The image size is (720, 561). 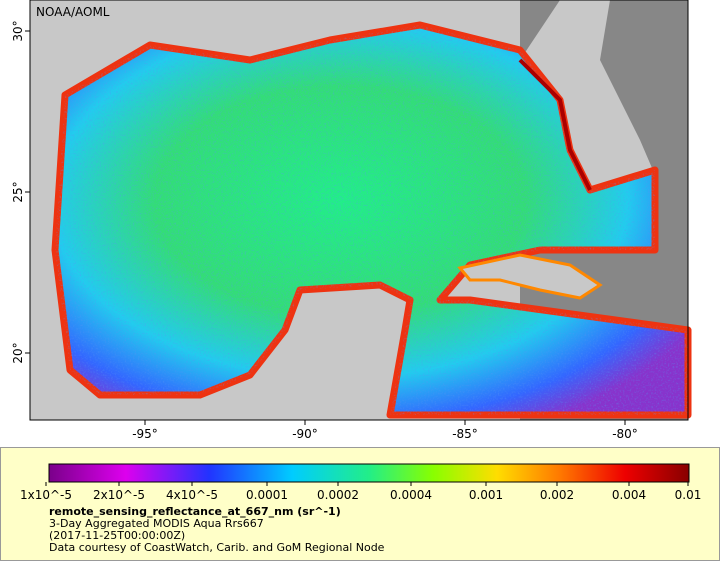 I want to click on colorbar-label: 0.004, so click(x=629, y=495).